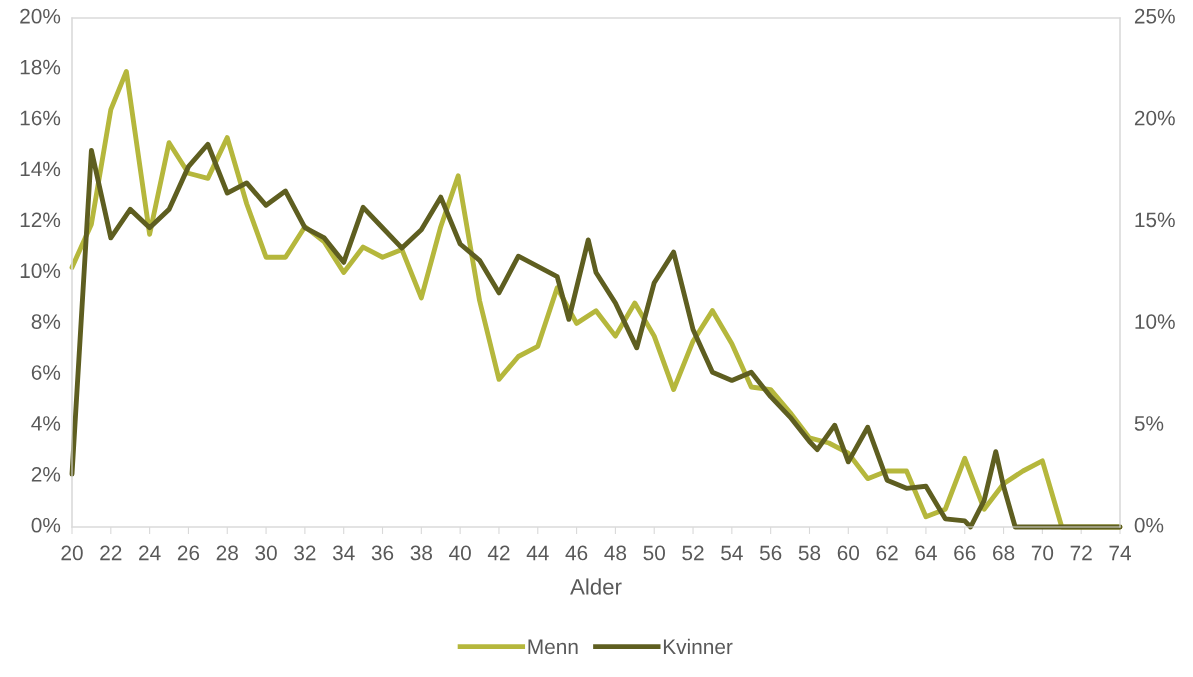 The image size is (1193, 677). Describe the element at coordinates (46, 474) in the screenshot. I see `y-tick-label: 2%` at that location.